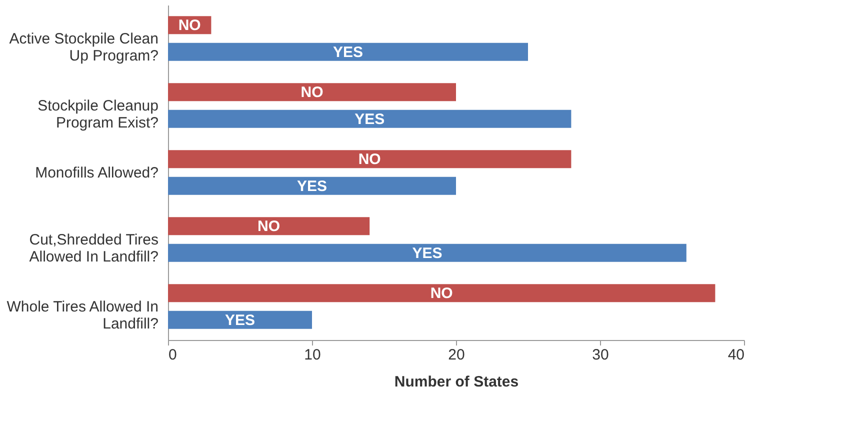 The height and width of the screenshot is (443, 849). Describe the element at coordinates (456, 355) in the screenshot. I see `x-tick-label: 20` at that location.